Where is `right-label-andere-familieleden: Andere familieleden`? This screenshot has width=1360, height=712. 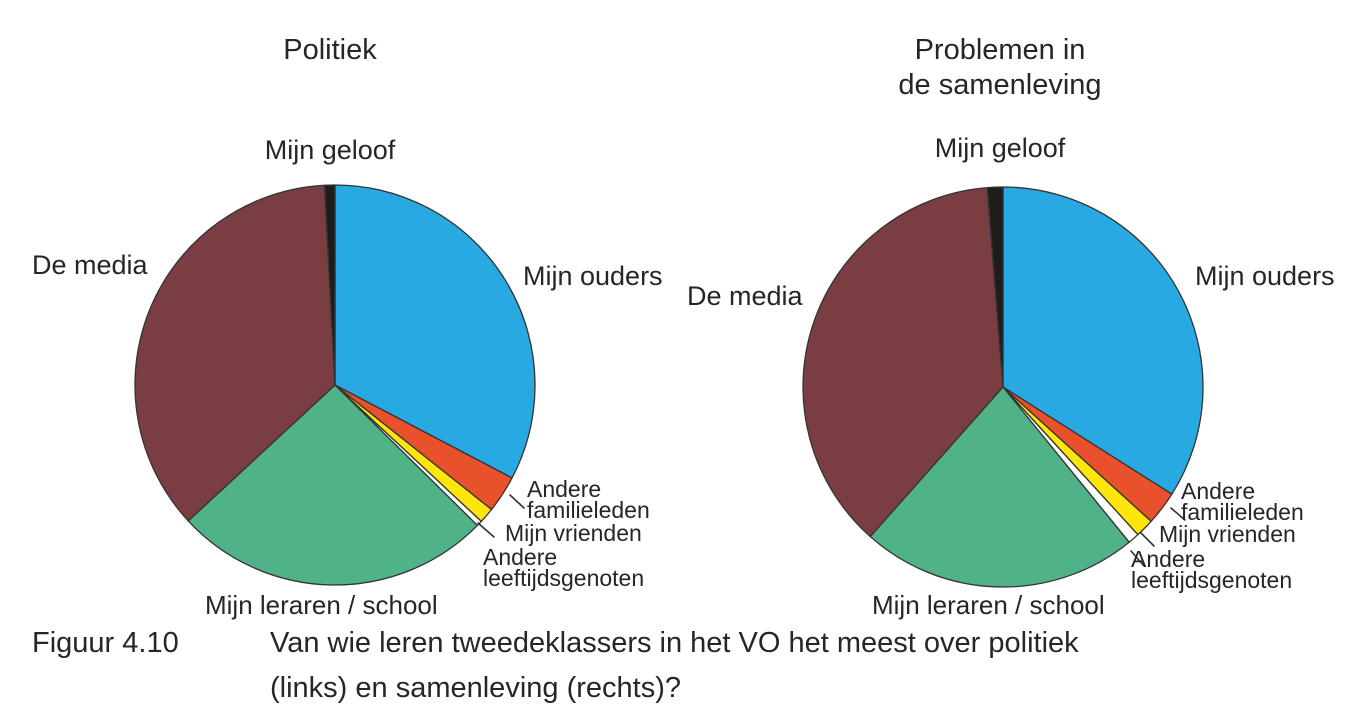
right-label-andere-familieleden: Andere familieleden is located at coordinates (1242, 501).